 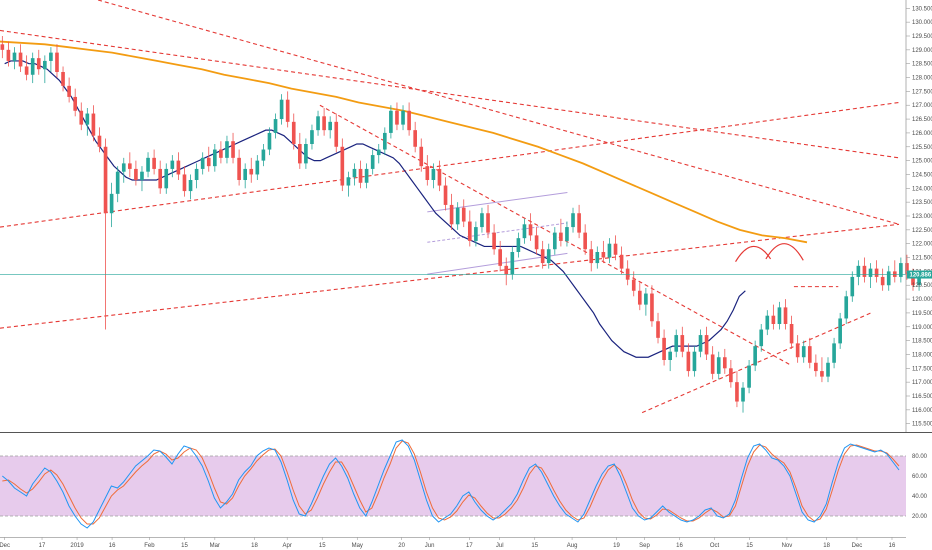 I want to click on time-tick-label: Jul, so click(x=500, y=546).